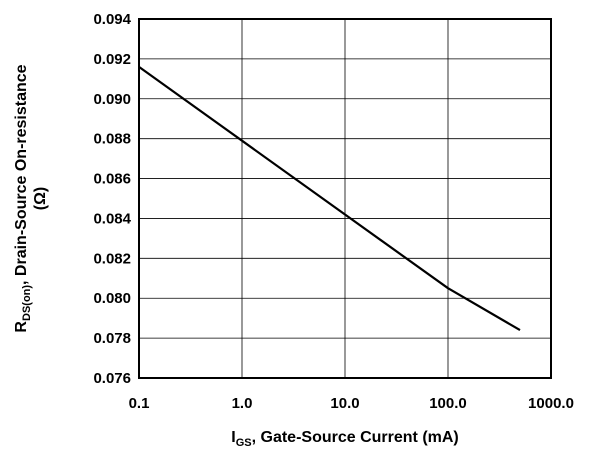  What do you see at coordinates (233, 437) in the screenshot?
I see `x-axis-title-main: I` at bounding box center [233, 437].